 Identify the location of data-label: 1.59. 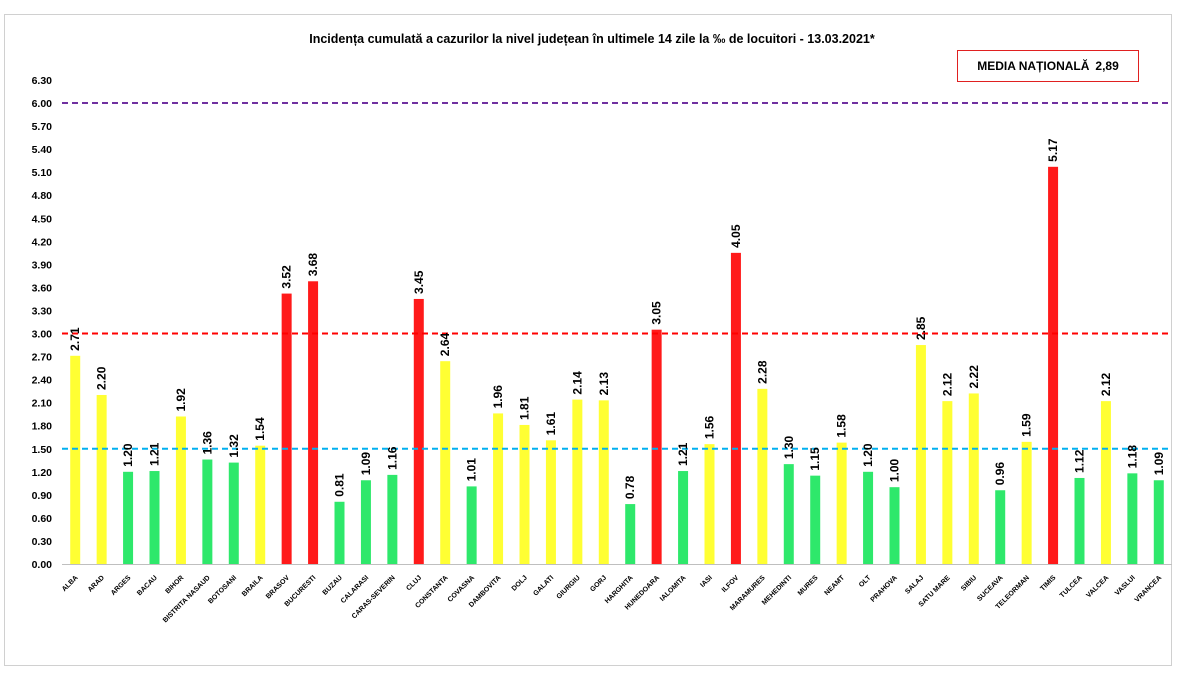
(1027, 425).